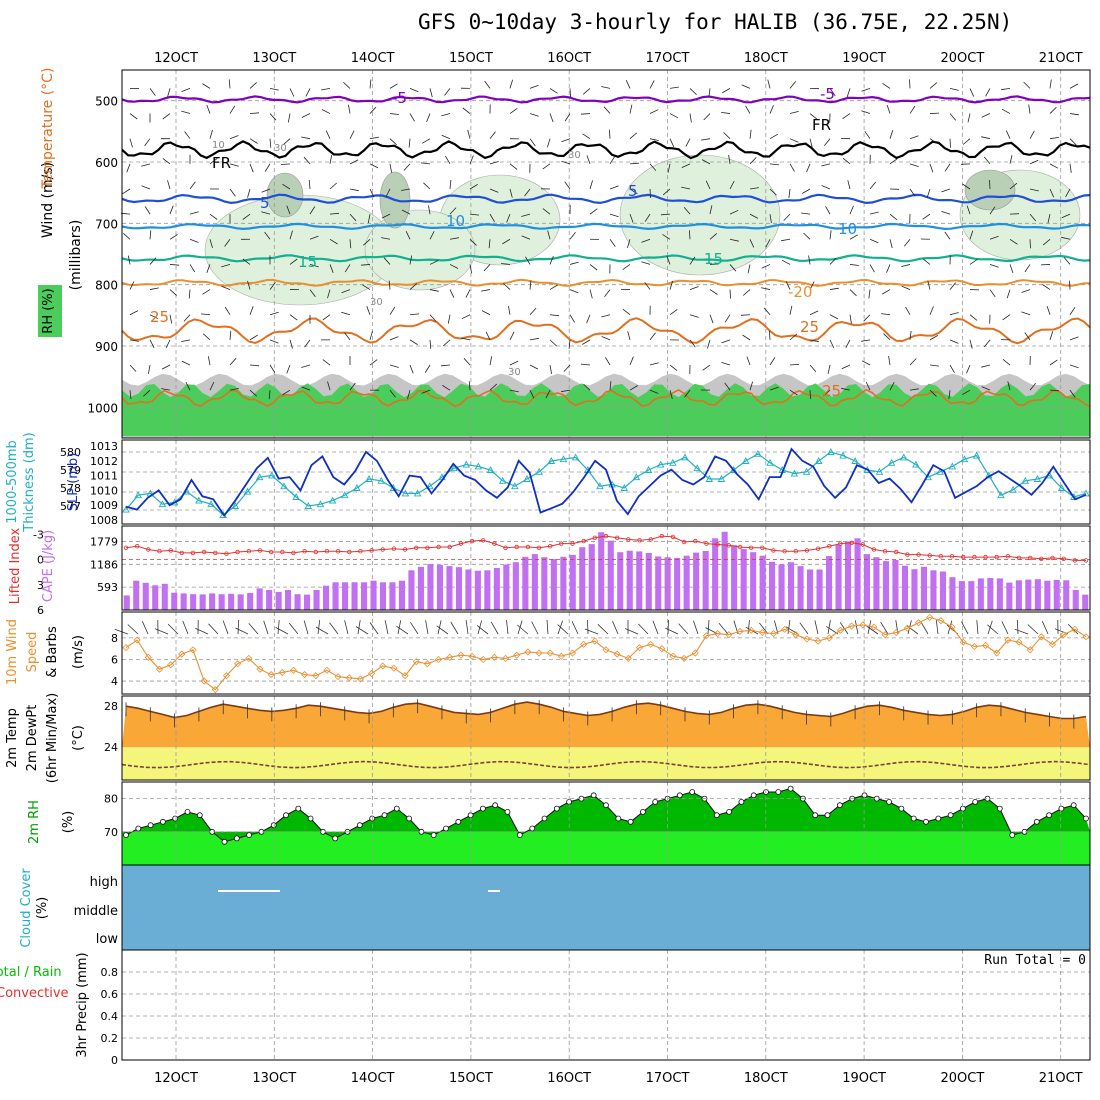 This screenshot has width=1100, height=1100. I want to click on run-total-annotation: Run Total = 0, so click(1035, 960).